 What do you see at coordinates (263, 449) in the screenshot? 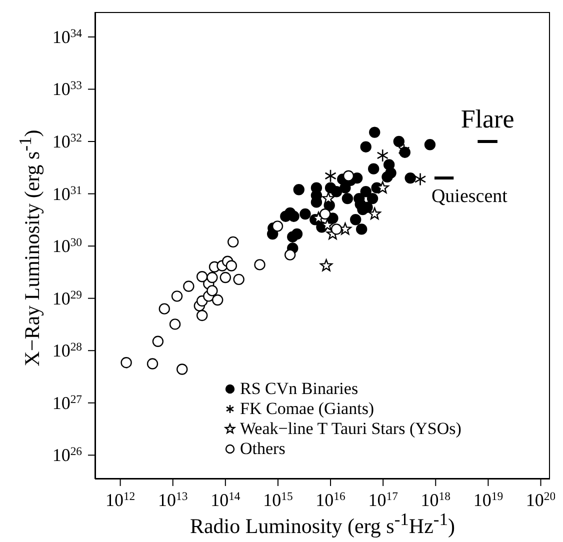
I see `legend-label: Others` at bounding box center [263, 449].